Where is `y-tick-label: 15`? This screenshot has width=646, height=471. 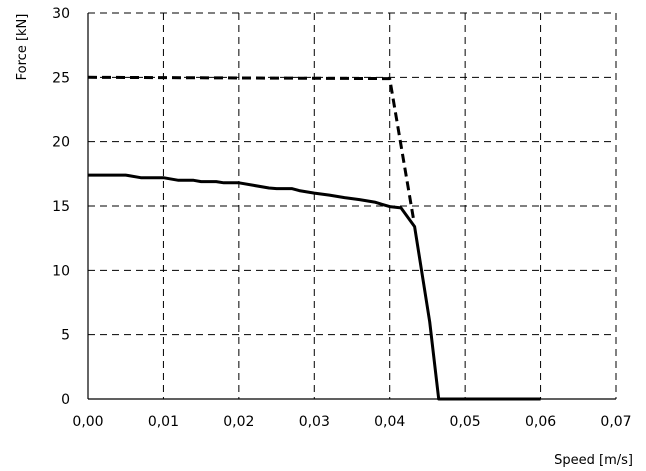 y-tick-label: 15 is located at coordinates (61, 207).